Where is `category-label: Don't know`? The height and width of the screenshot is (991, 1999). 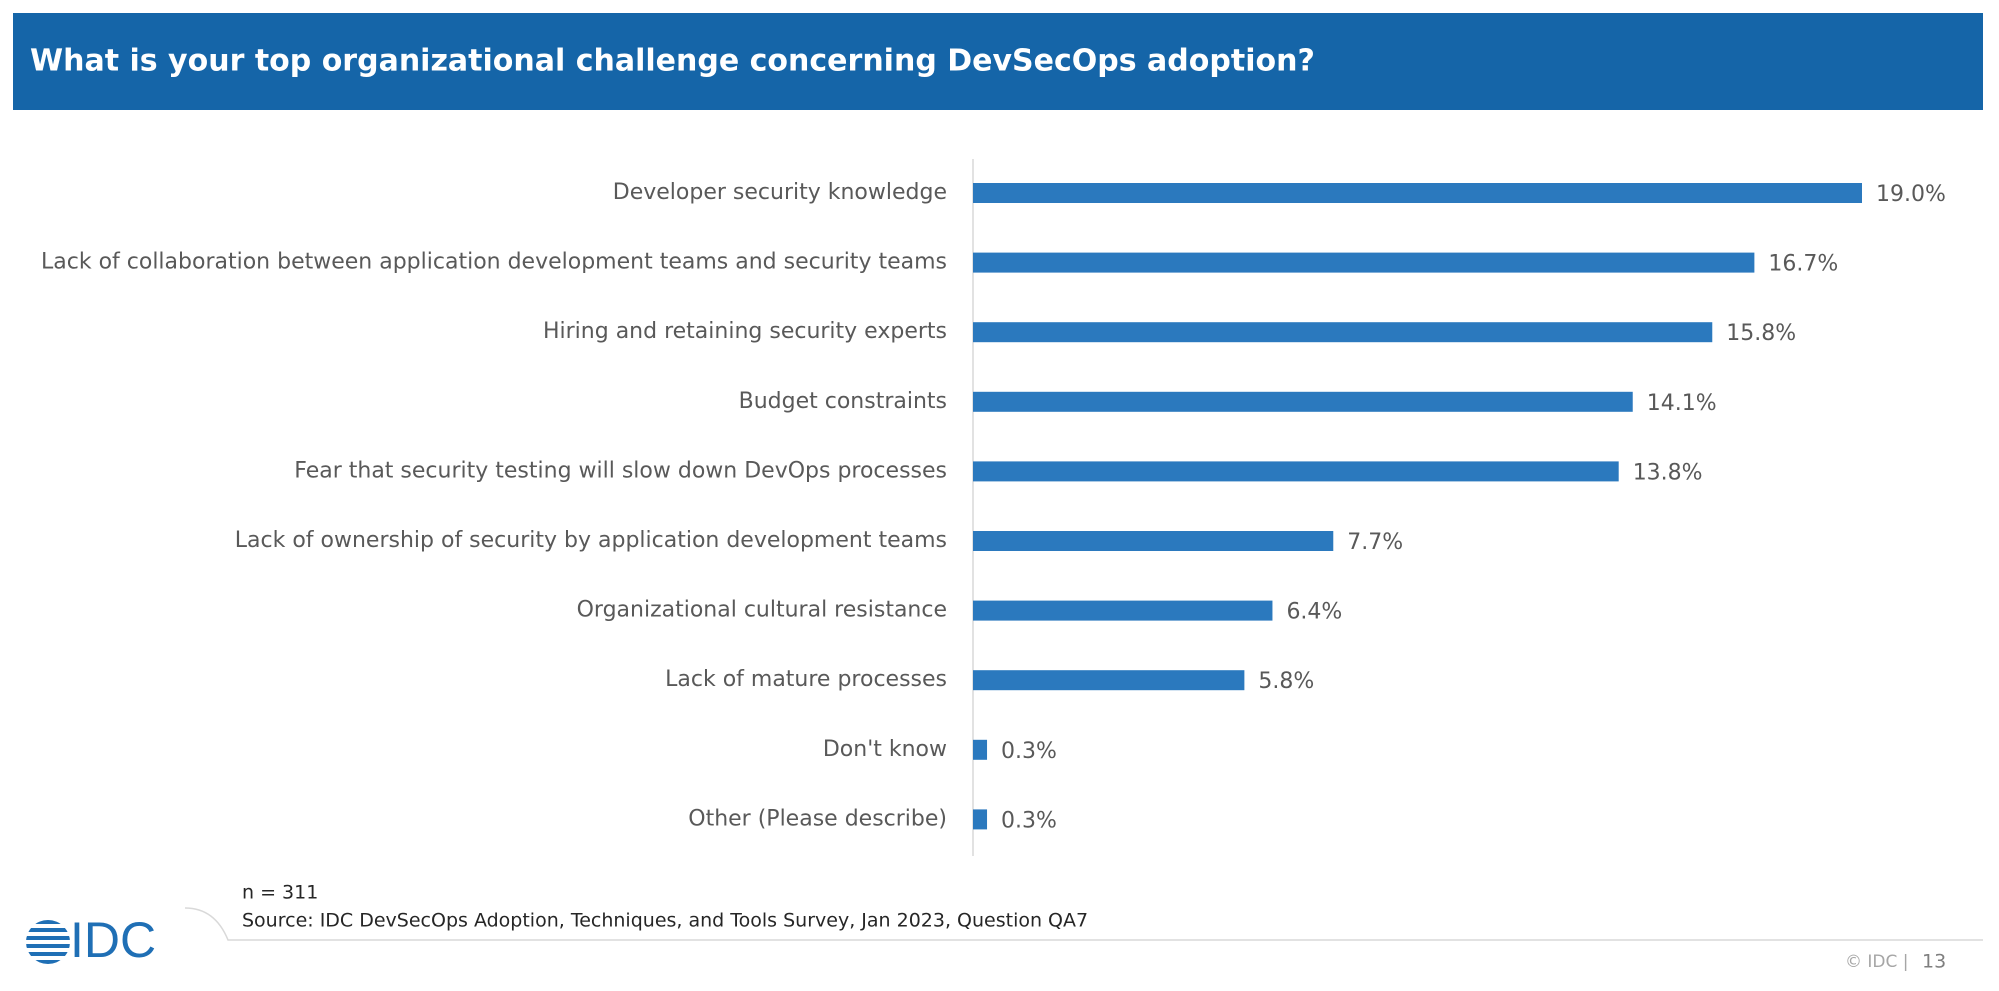
category-label: Don't know is located at coordinates (885, 749).